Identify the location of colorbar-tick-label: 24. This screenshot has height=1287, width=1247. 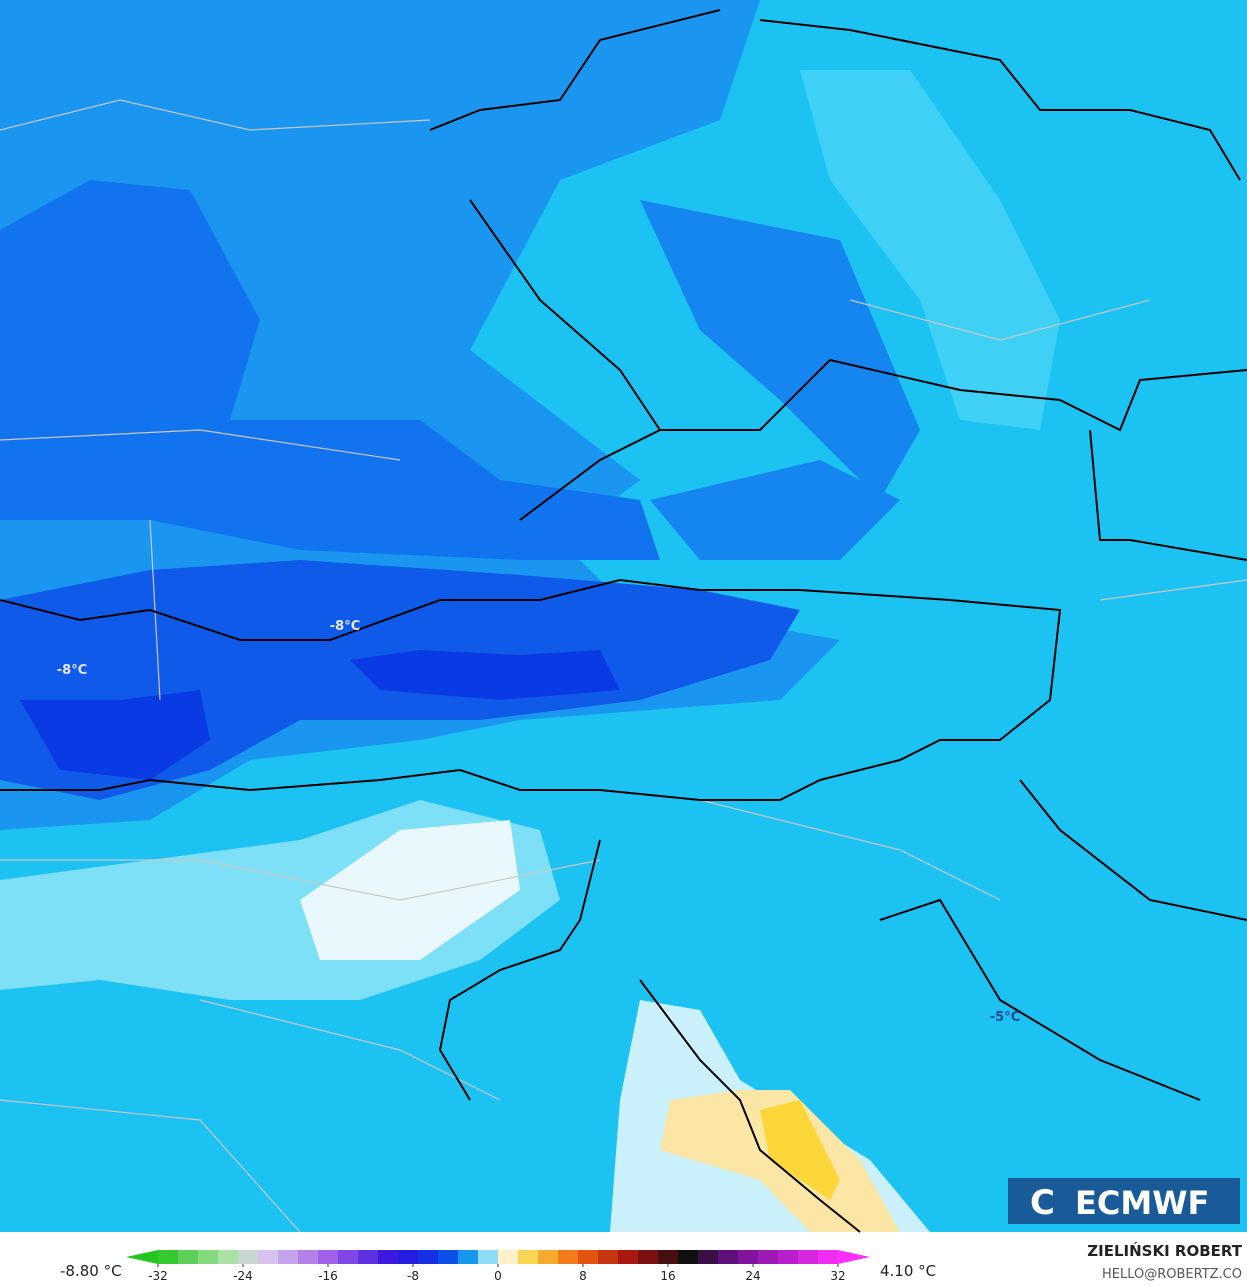
(752, 1276).